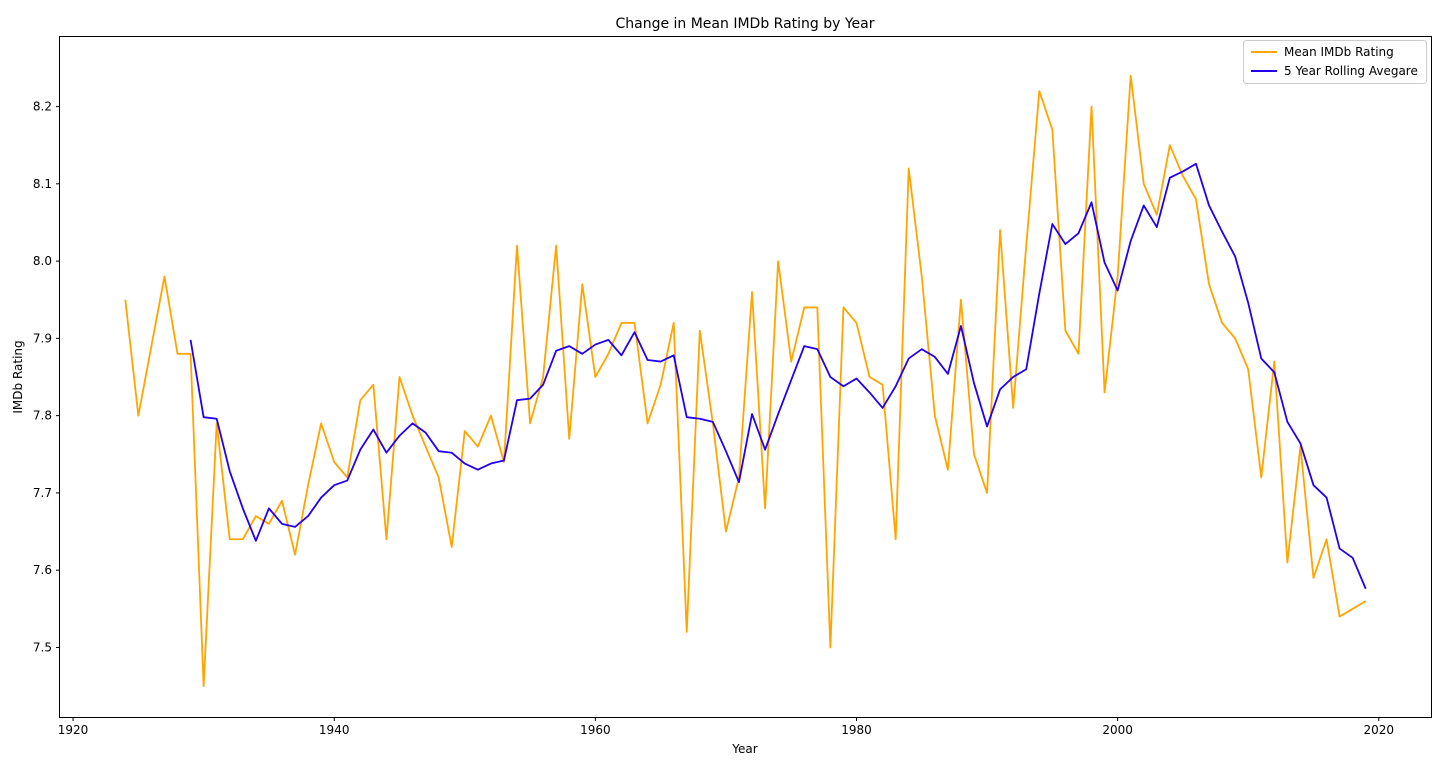  What do you see at coordinates (42, 493) in the screenshot?
I see `y-tick-label: 7.7` at bounding box center [42, 493].